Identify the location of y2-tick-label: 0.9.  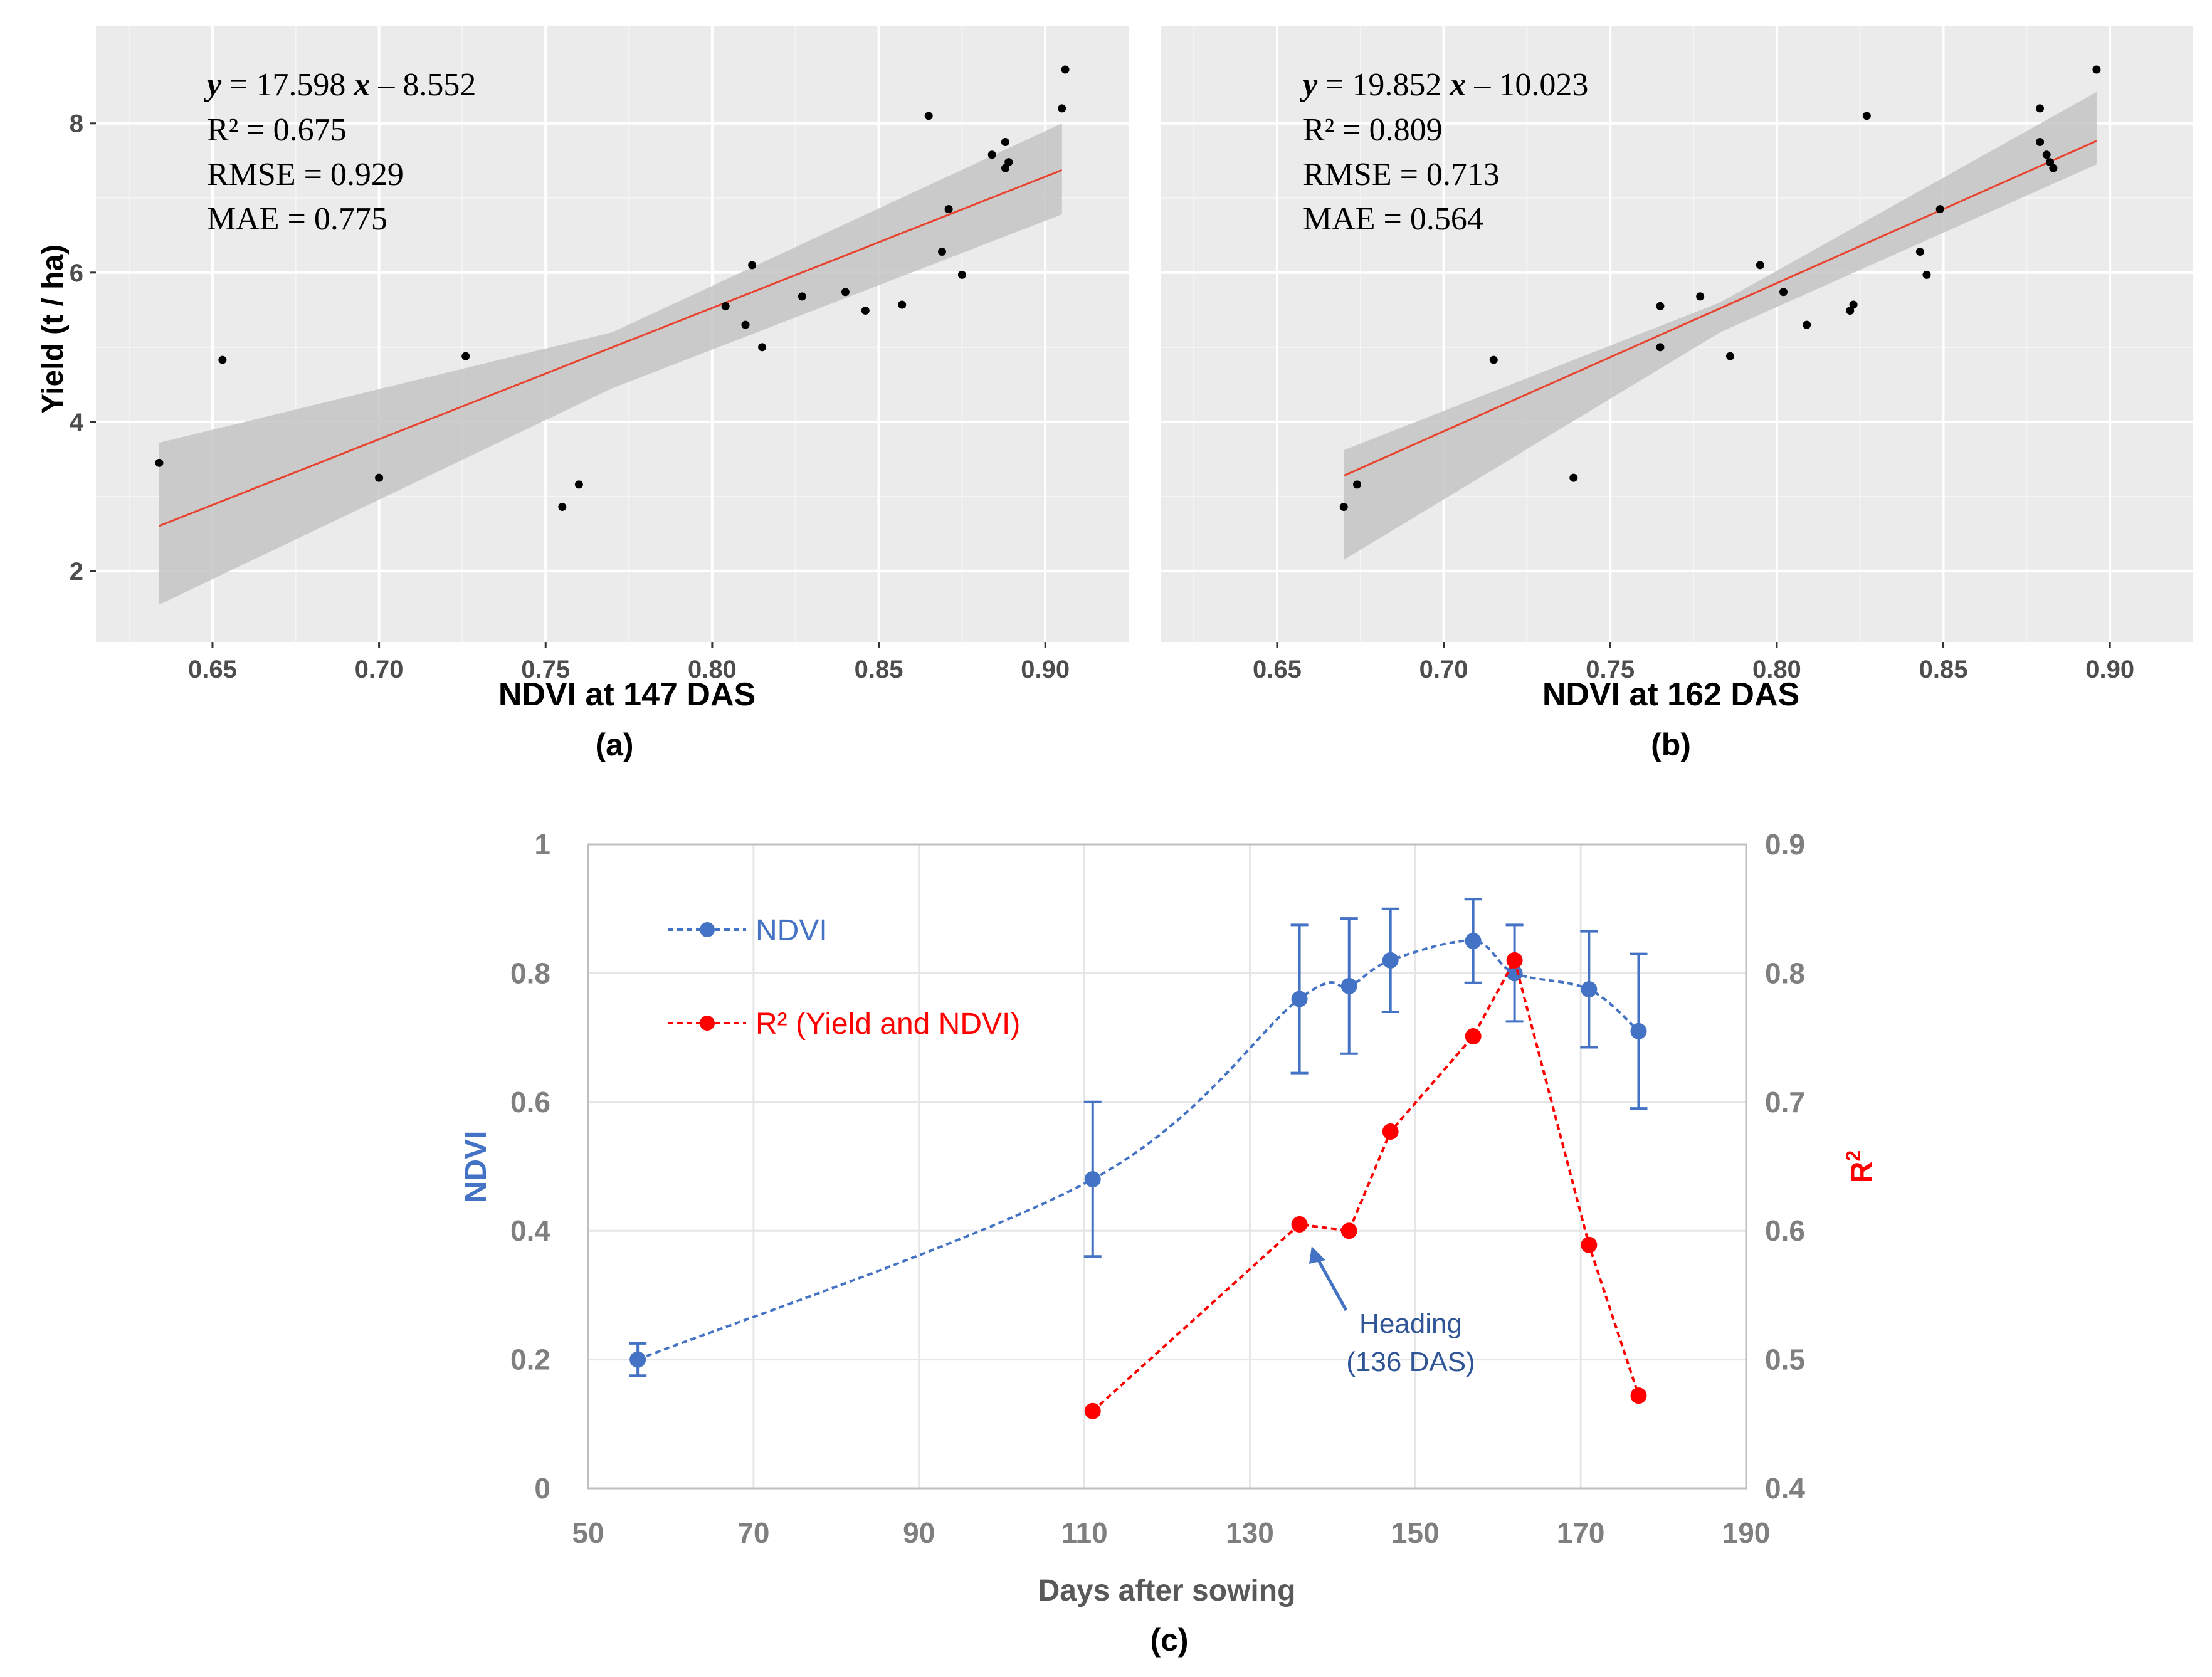
(1785, 844).